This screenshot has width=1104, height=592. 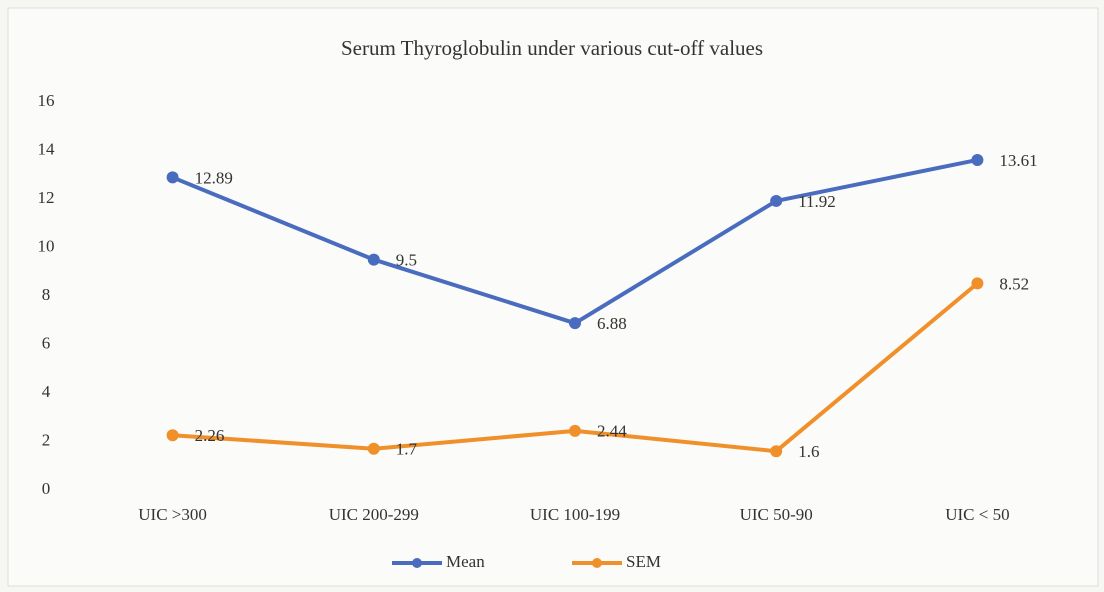 What do you see at coordinates (46, 294) in the screenshot?
I see `y-tick-label: 8` at bounding box center [46, 294].